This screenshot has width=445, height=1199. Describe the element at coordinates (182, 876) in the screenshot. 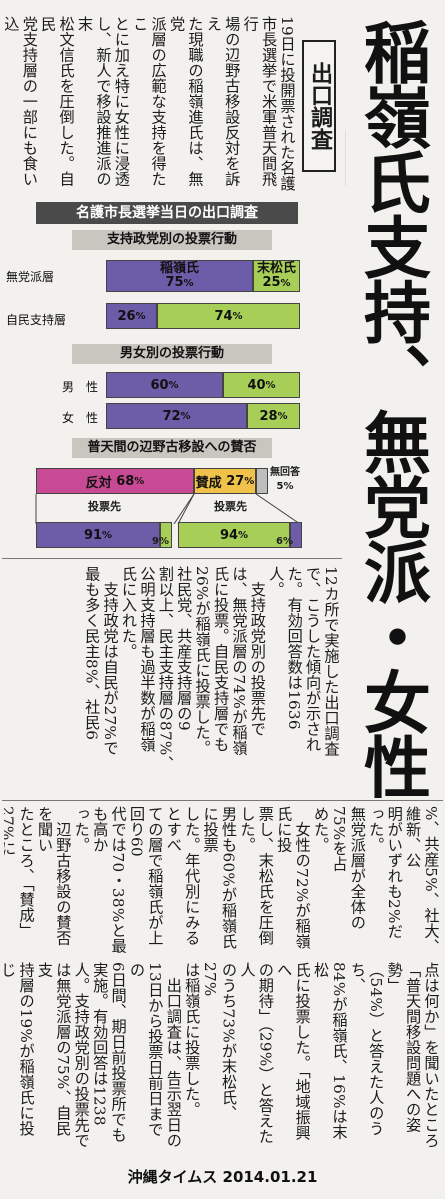

I see `text-column: した。年代別にみるとすべ` at that location.